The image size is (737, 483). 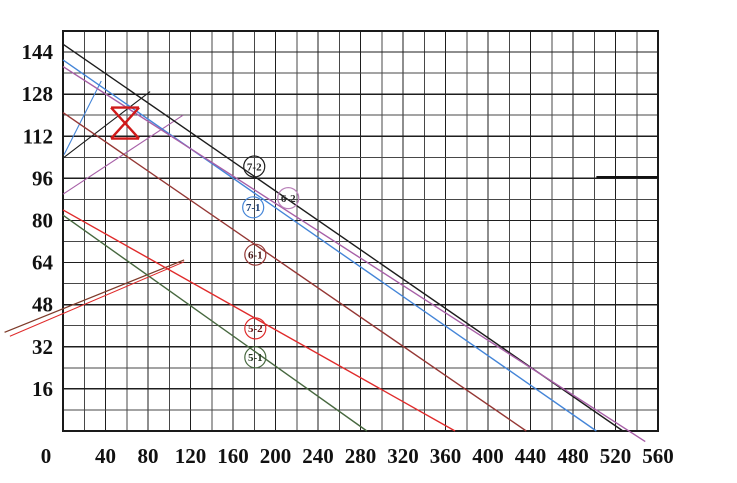 I want to click on series-label-6-2: 6-2, so click(x=288, y=198).